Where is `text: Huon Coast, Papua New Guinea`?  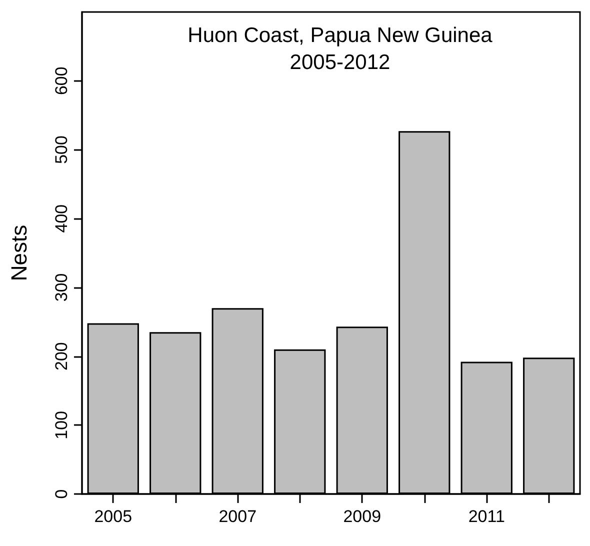
text: Huon Coast, Papua New Guinea is located at coordinates (340, 35).